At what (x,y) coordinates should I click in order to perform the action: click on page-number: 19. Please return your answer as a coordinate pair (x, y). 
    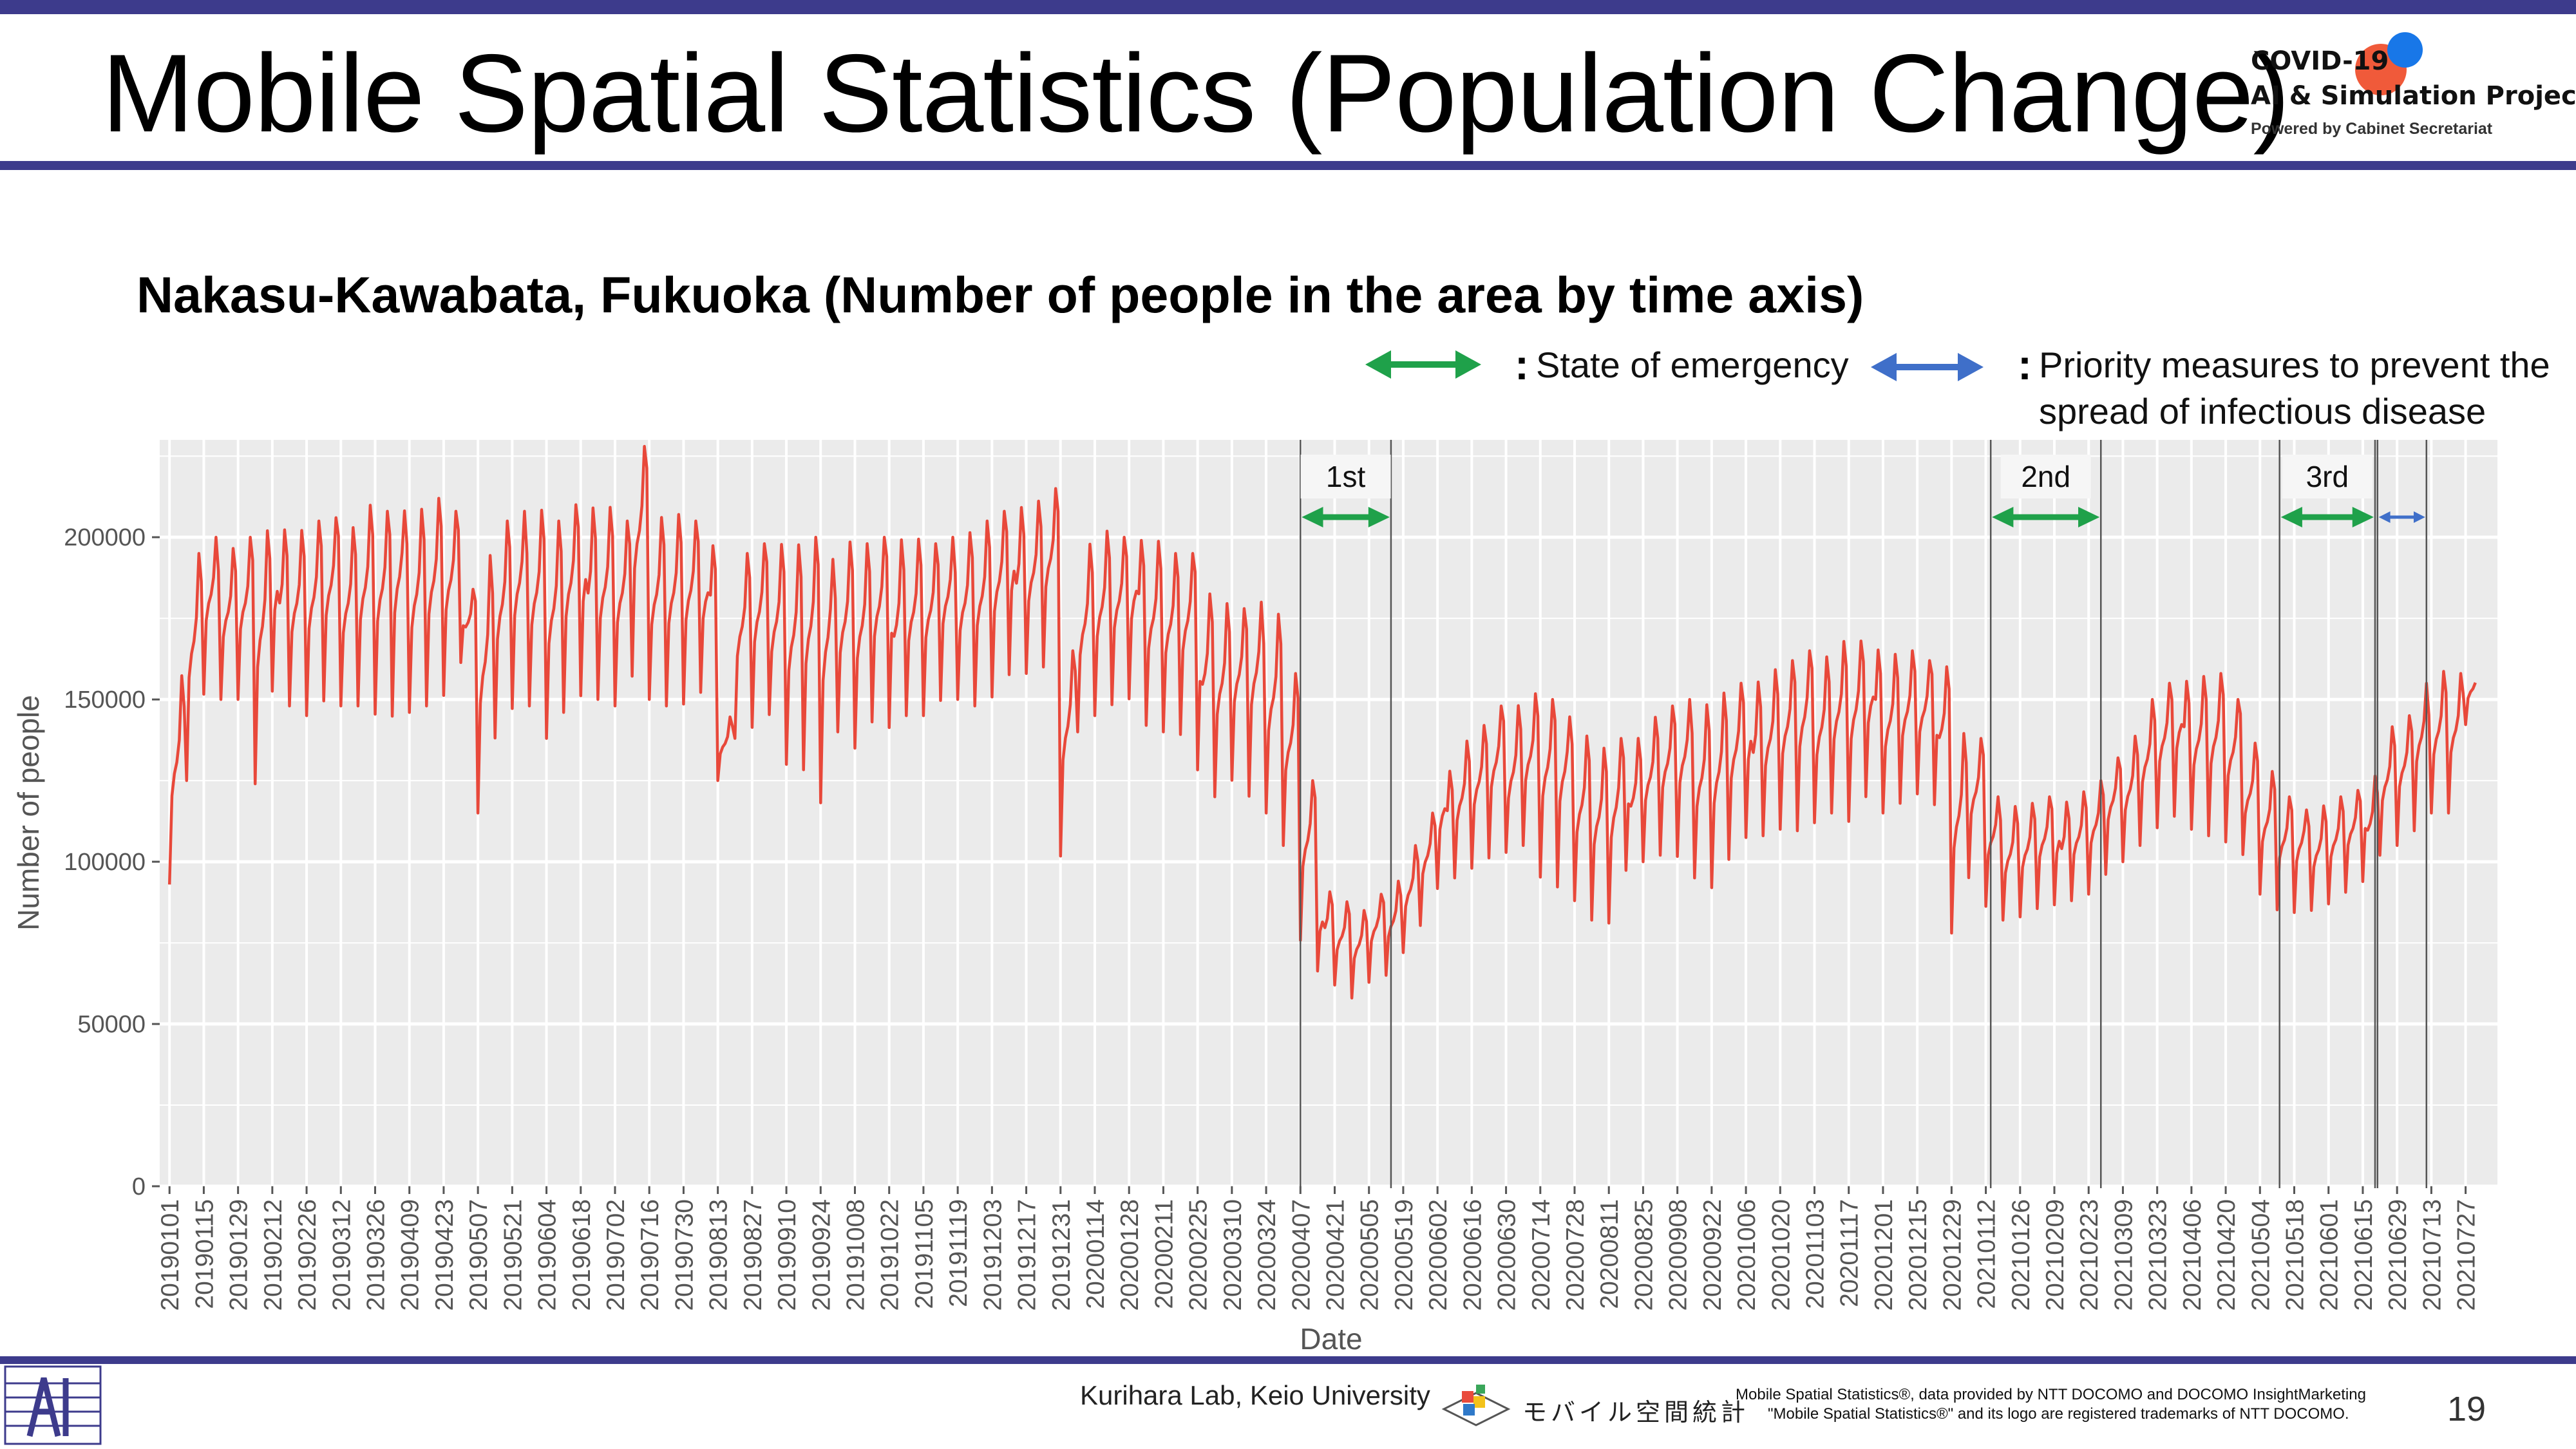
    Looking at the image, I should click on (2466, 1409).